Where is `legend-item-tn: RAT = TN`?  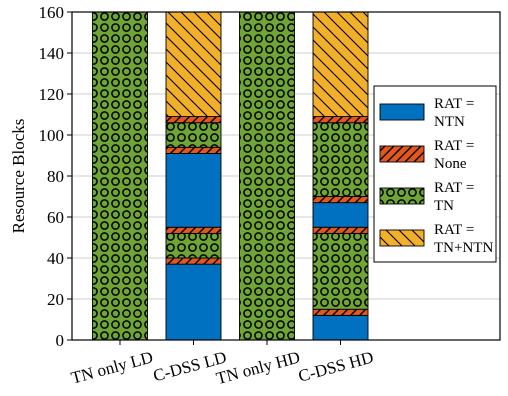
legend-item-tn: RAT = TN is located at coordinates (426, 197).